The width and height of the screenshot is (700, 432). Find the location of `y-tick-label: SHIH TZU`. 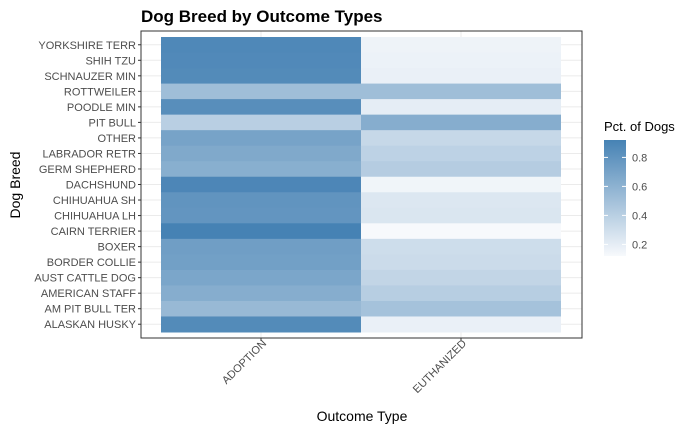

y-tick-label: SHIH TZU is located at coordinates (110, 61).